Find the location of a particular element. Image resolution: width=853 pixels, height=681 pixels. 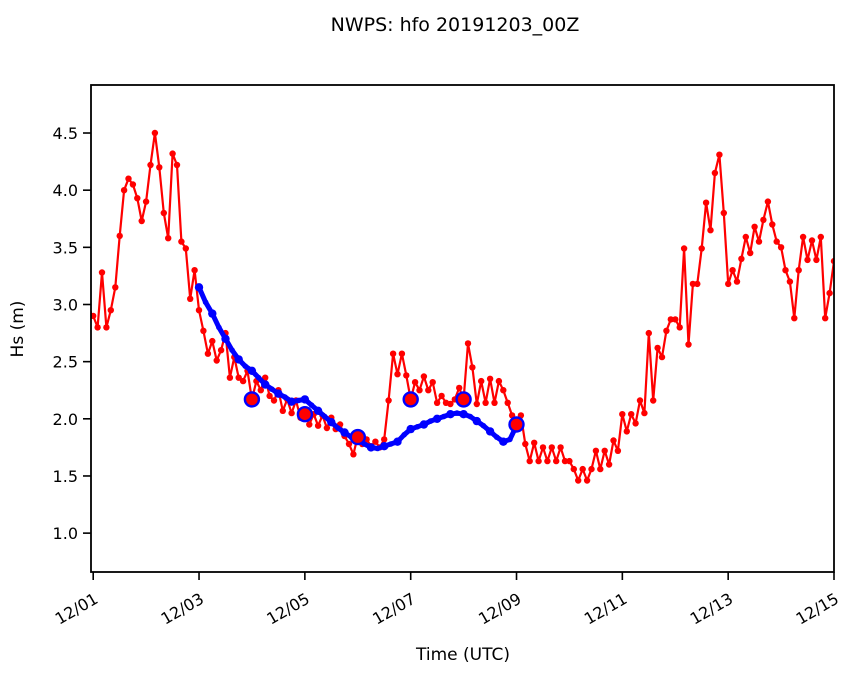

y-tick-label: 3.0 is located at coordinates (65, 304).